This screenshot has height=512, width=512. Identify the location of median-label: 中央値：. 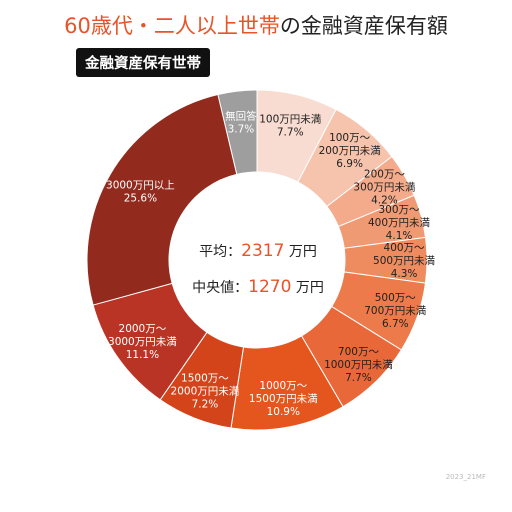
(220, 288).